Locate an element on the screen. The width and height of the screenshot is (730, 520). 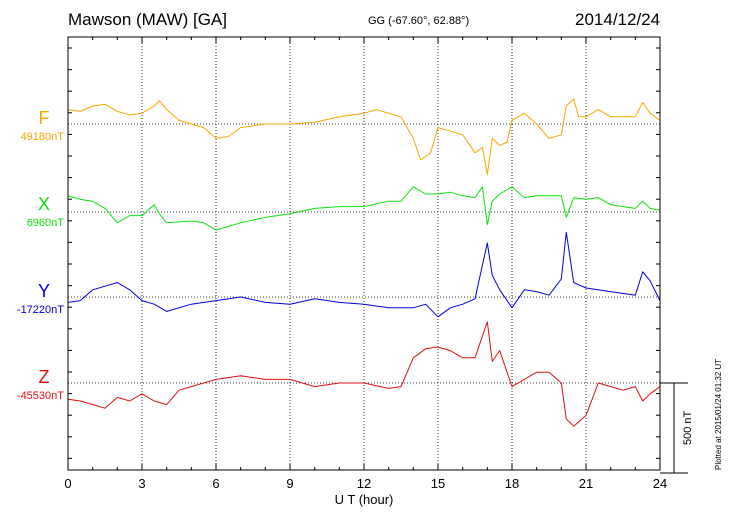
x-tick-label: 12 is located at coordinates (364, 483).